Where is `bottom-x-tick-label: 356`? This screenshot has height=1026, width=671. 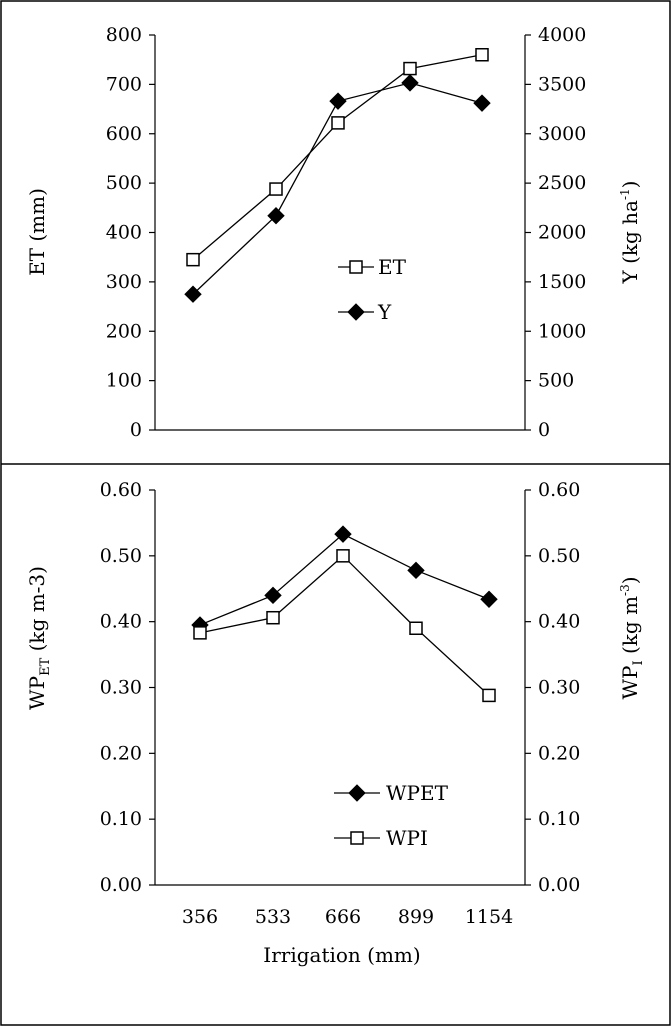 bottom-x-tick-label: 356 is located at coordinates (200, 917).